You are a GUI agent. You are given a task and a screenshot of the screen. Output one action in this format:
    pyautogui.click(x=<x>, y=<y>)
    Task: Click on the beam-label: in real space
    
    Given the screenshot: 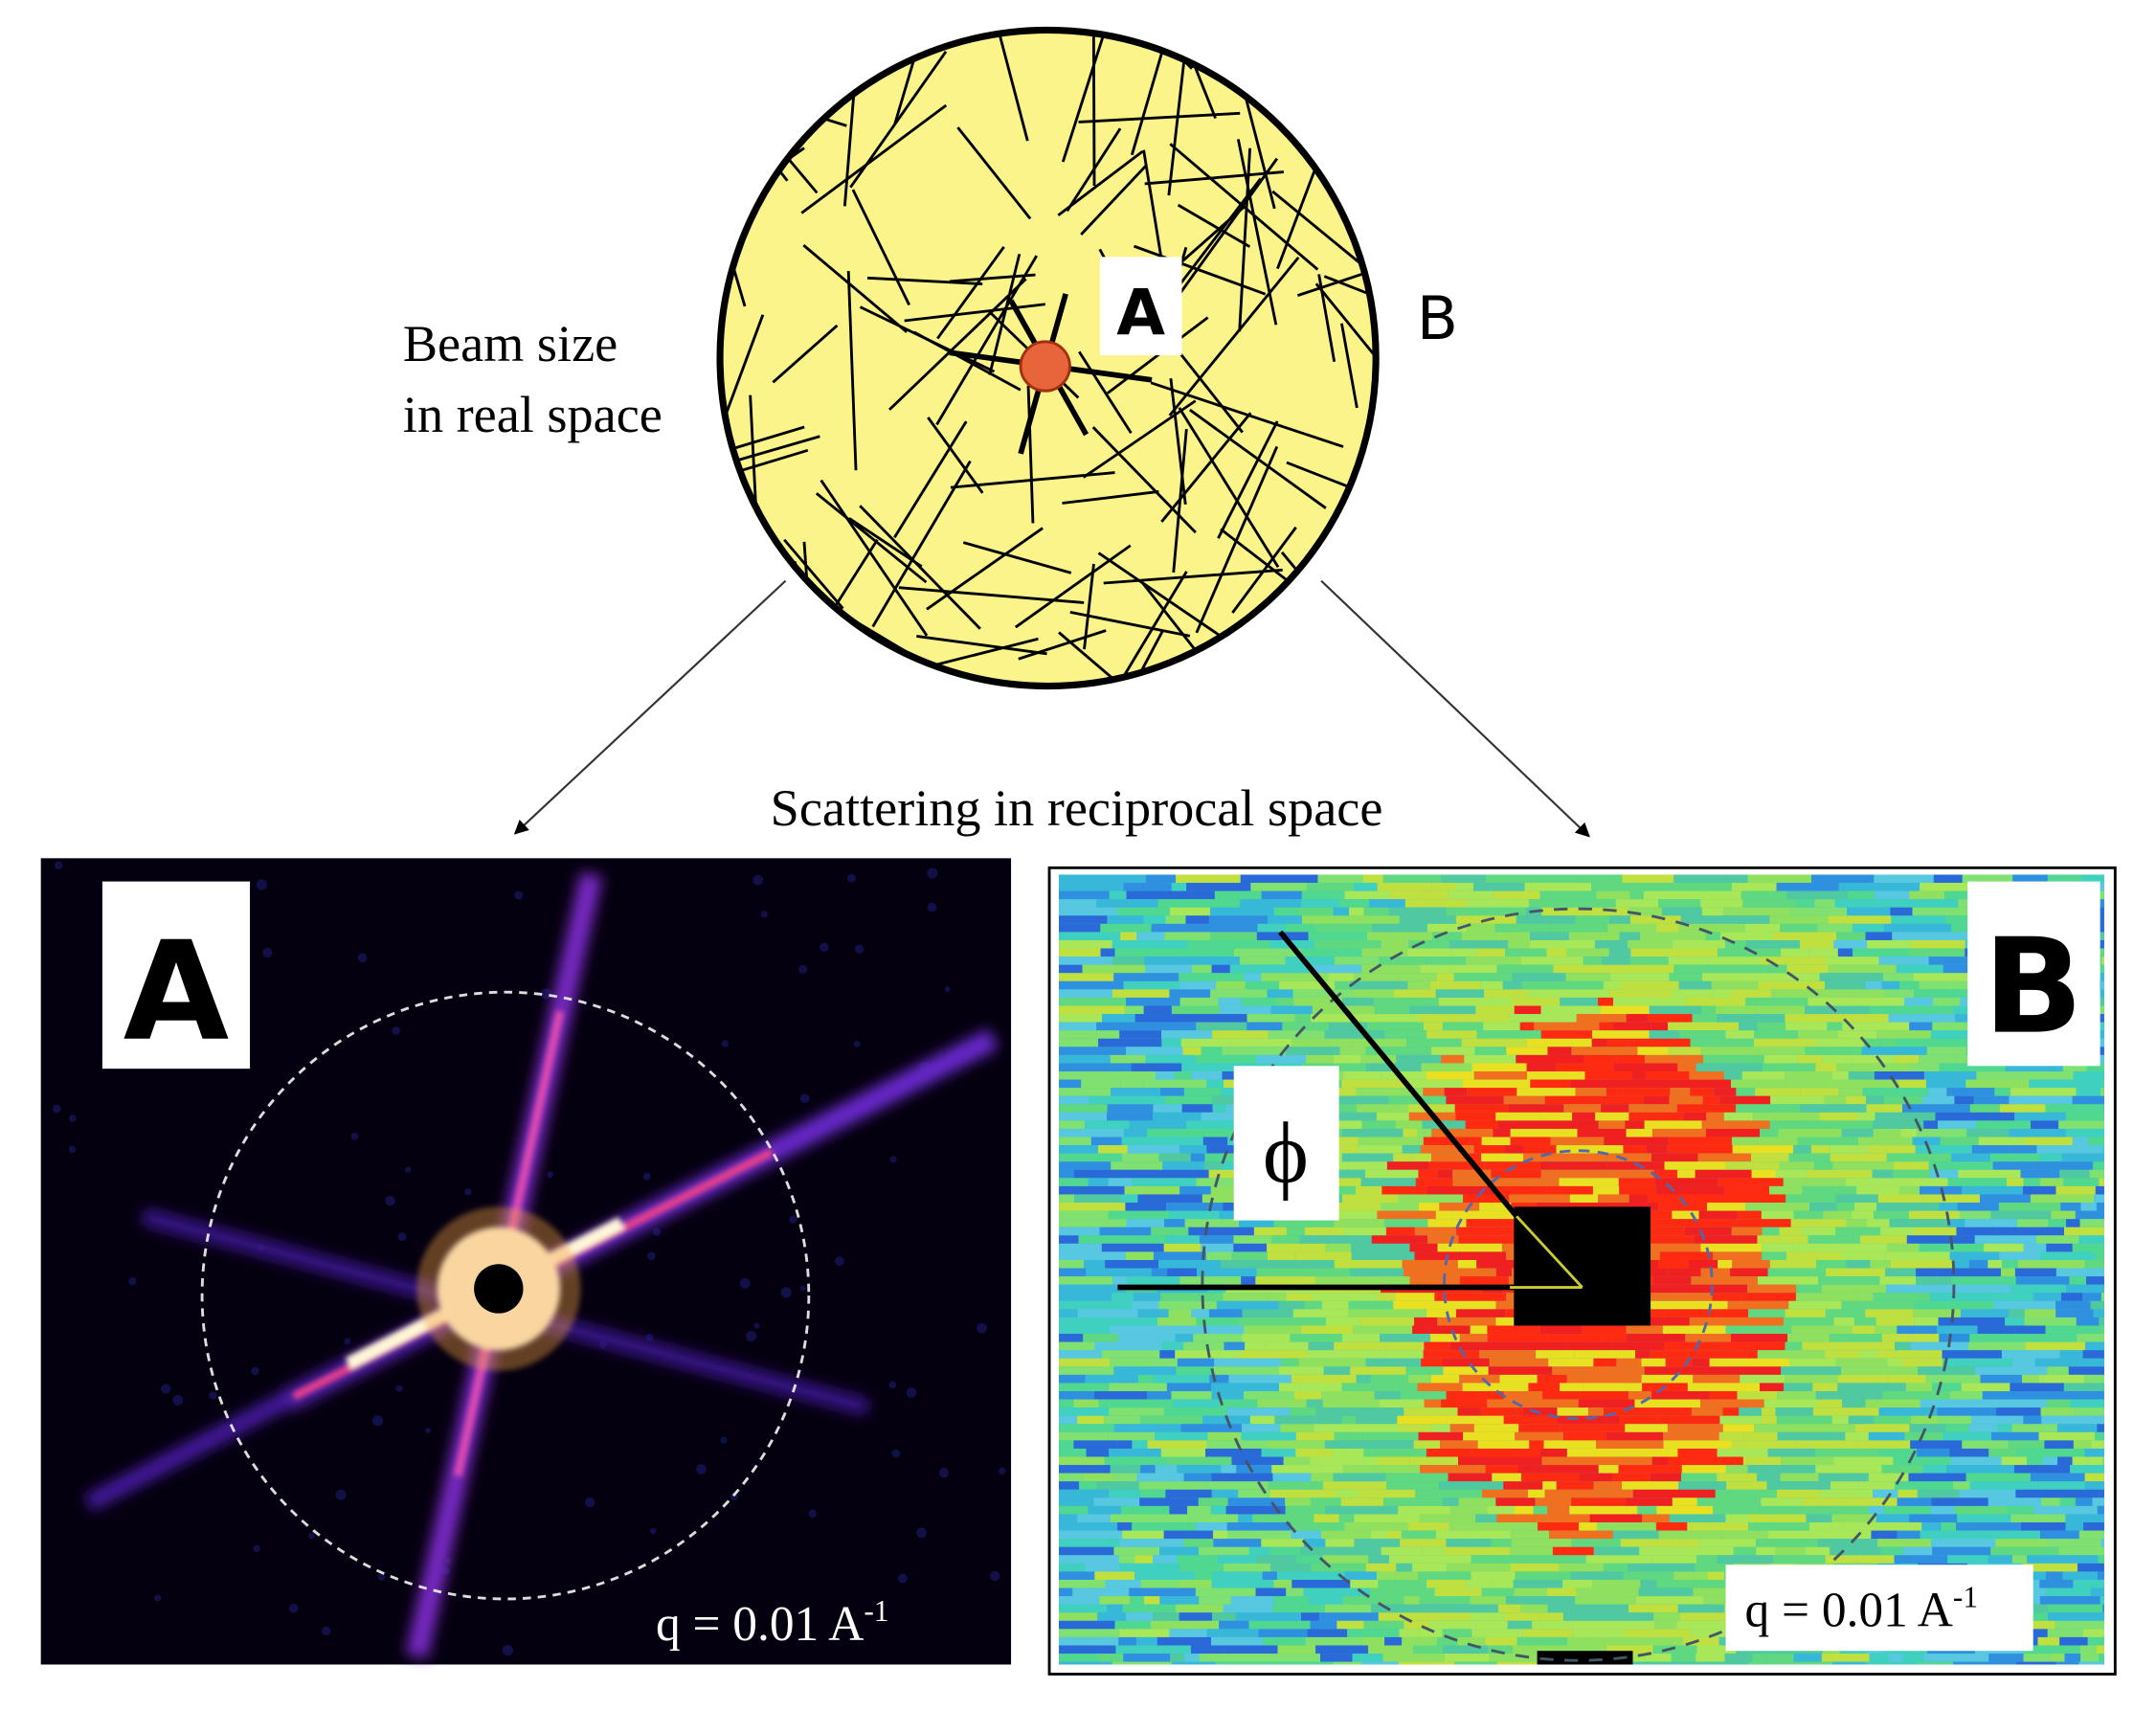 What is the action you would take?
    pyautogui.click(x=533, y=414)
    